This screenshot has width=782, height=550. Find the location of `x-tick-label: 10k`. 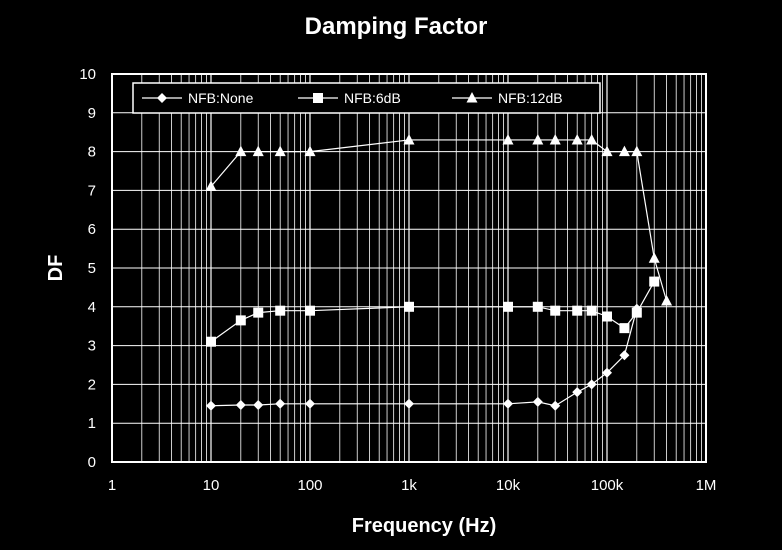

x-tick-label: 10k is located at coordinates (508, 485).